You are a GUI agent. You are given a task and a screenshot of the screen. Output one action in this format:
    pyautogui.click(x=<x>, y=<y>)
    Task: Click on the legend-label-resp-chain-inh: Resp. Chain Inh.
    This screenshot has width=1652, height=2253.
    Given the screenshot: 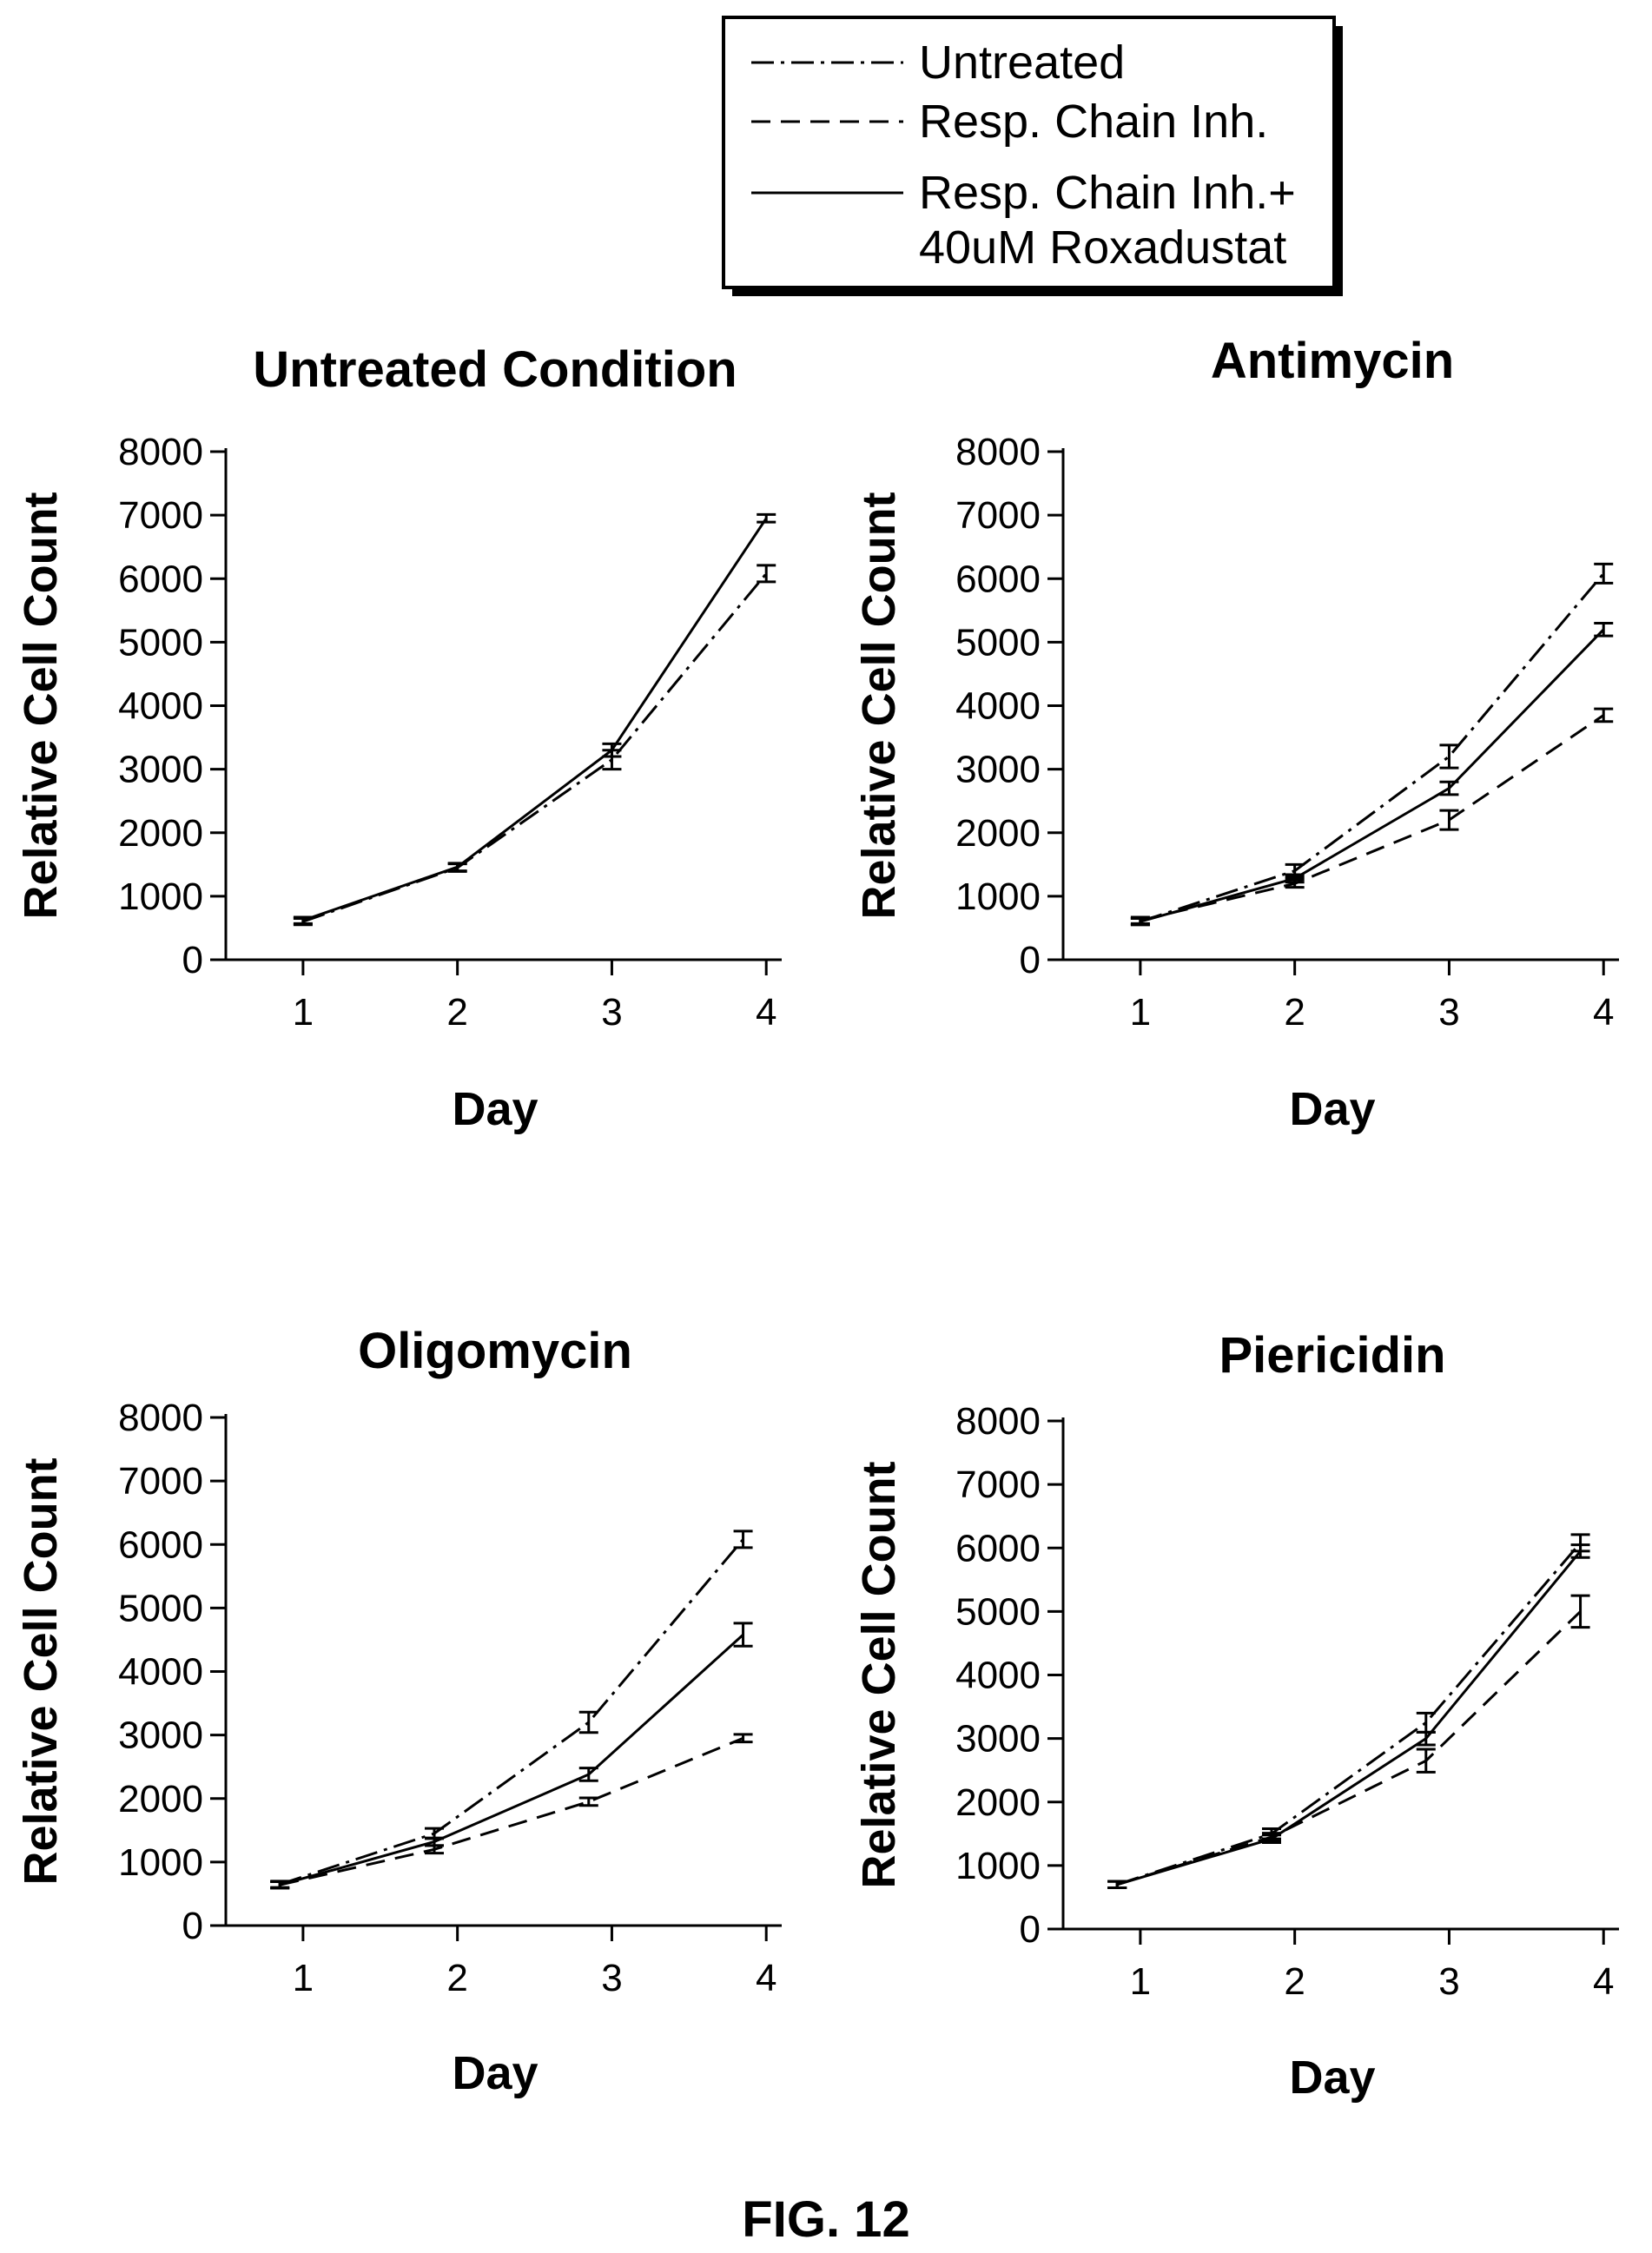 What is the action you would take?
    pyautogui.click(x=1093, y=122)
    